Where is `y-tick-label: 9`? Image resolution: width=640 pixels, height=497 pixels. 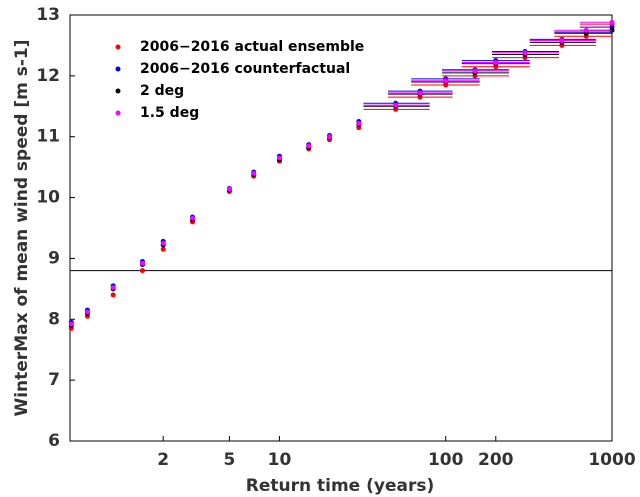
y-tick-label: 9 is located at coordinates (54, 258).